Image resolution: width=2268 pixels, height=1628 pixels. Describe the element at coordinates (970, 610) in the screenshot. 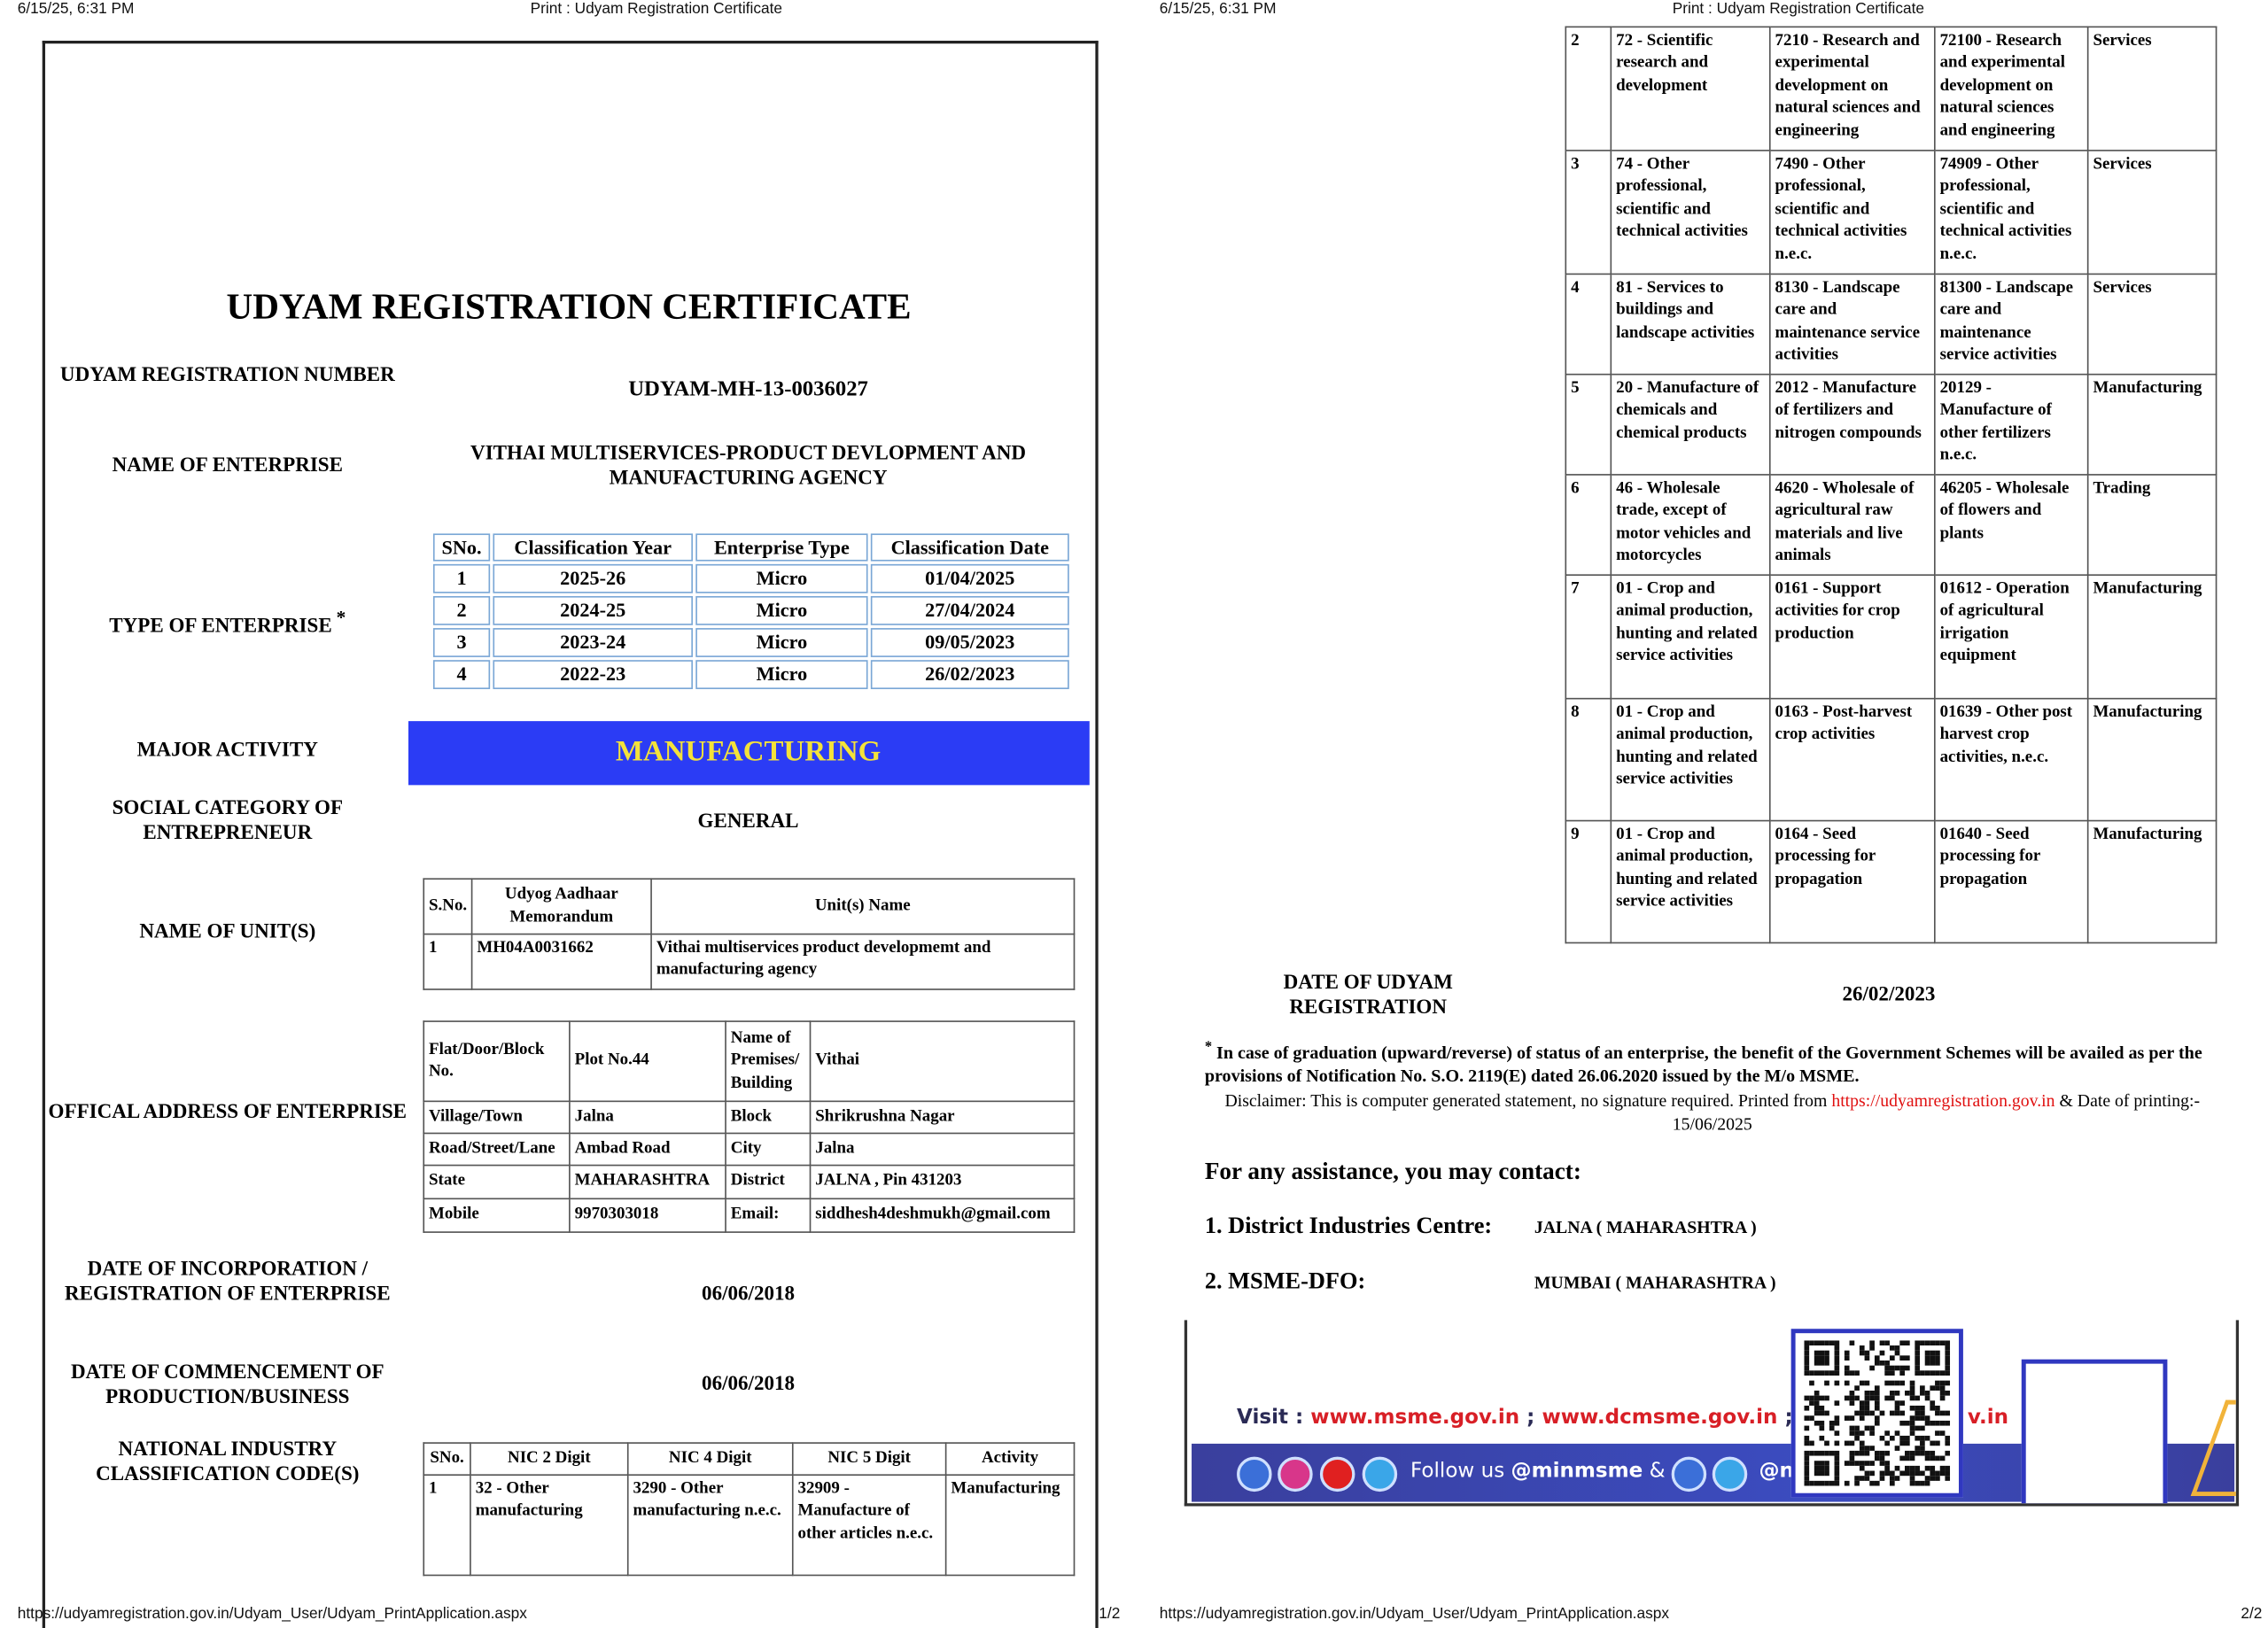

I see `classification-table-cell: 27/04/2024` at that location.